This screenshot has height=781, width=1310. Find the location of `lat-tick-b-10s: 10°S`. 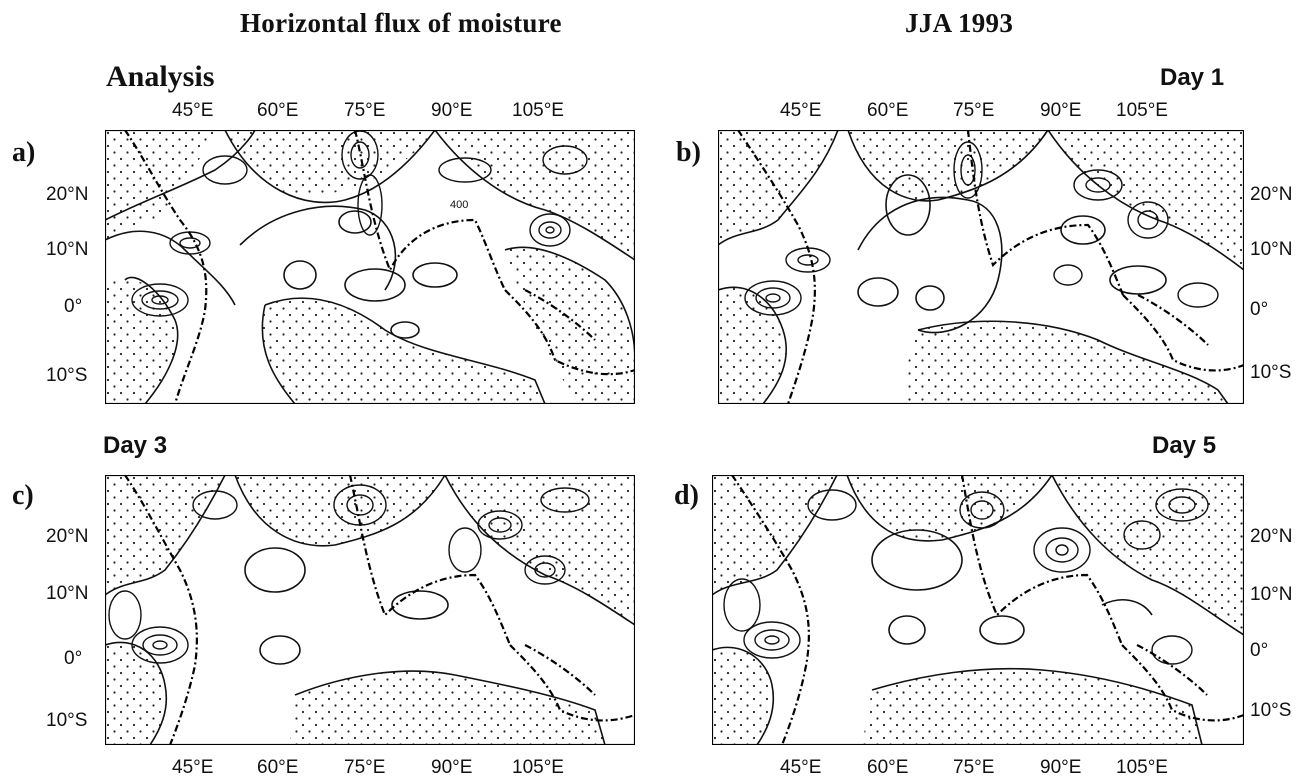

lat-tick-b-10s: 10°S is located at coordinates (1271, 372).